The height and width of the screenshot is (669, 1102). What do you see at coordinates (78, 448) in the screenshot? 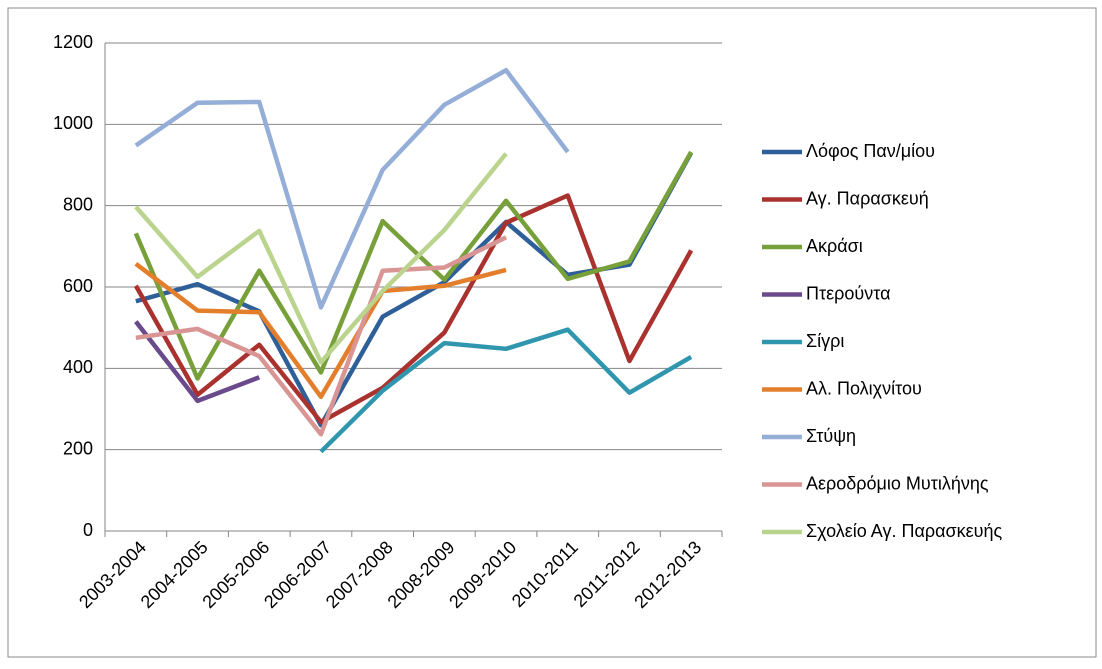
I see `y-tick-label: 200` at bounding box center [78, 448].